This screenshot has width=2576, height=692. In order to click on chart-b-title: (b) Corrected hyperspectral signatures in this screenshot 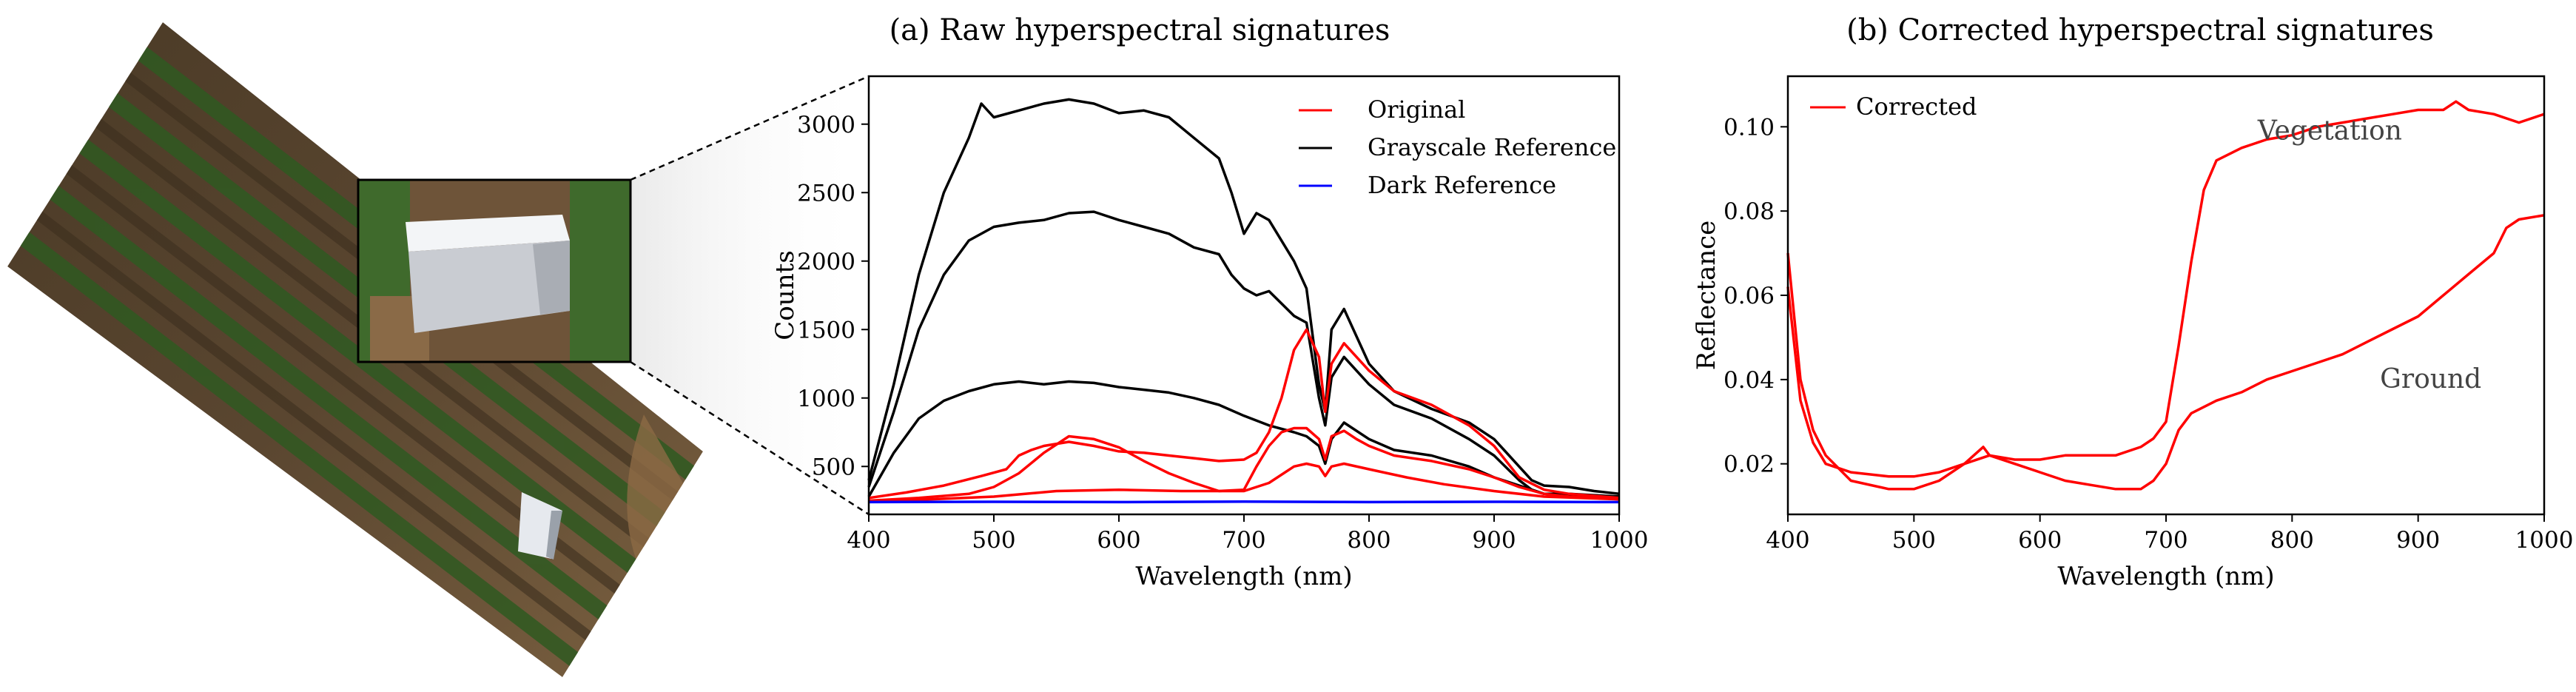, I will do `click(2140, 30)`.